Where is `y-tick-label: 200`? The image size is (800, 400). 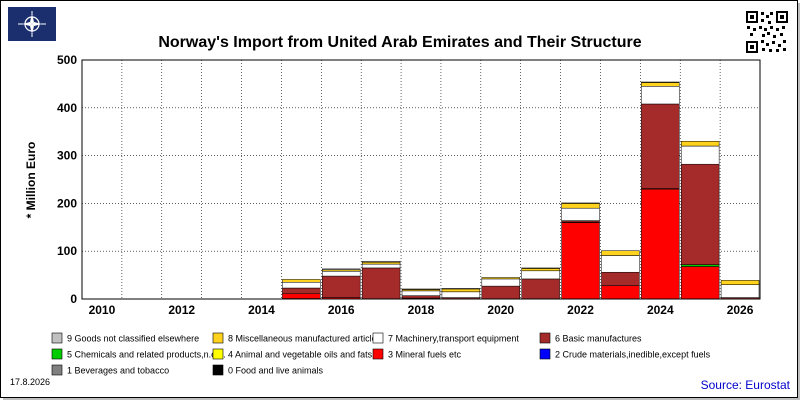 y-tick-label: 200 is located at coordinates (67, 203).